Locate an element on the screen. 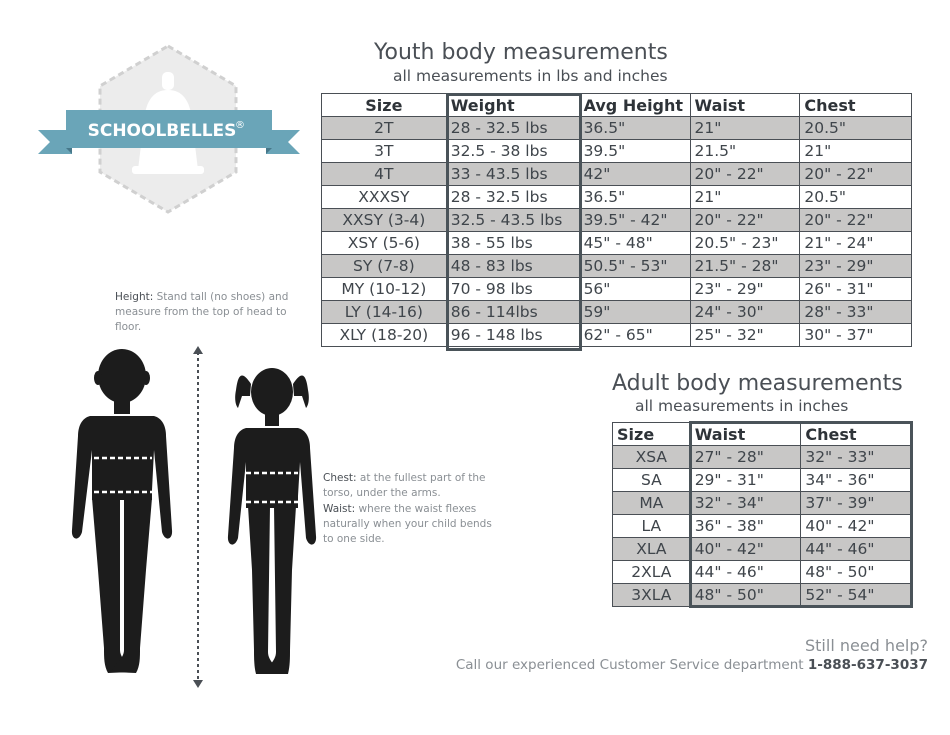 Image resolution: width=950 pixels, height=735 pixels. table-cell: 3T is located at coordinates (384, 151).